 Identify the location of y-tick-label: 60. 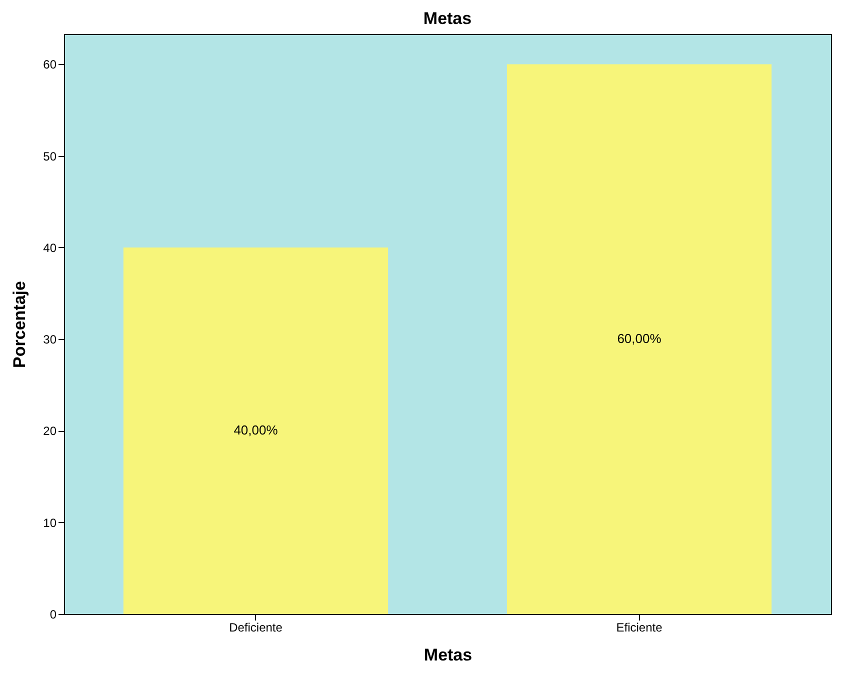
(50, 65).